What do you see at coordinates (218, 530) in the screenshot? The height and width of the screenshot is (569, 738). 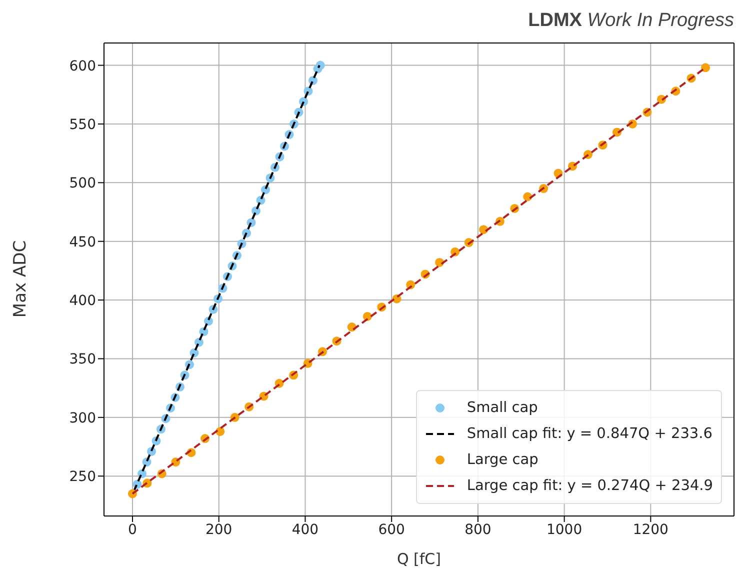 I see `x-tick-label: 200` at bounding box center [218, 530].